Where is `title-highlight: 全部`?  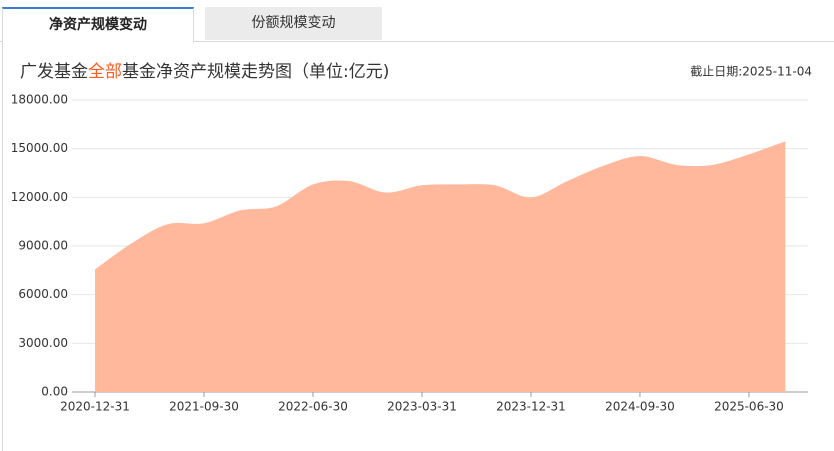
title-highlight: 全部 is located at coordinates (105, 72).